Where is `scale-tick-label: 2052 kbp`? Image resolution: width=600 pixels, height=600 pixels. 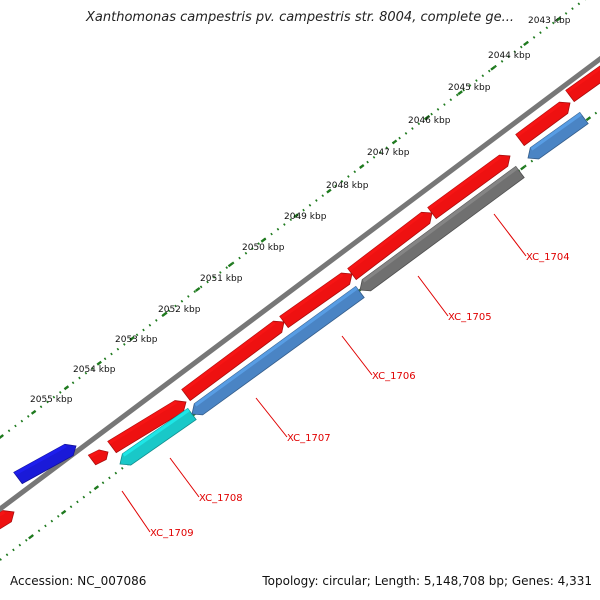 scale-tick-label: 2052 kbp is located at coordinates (179, 310).